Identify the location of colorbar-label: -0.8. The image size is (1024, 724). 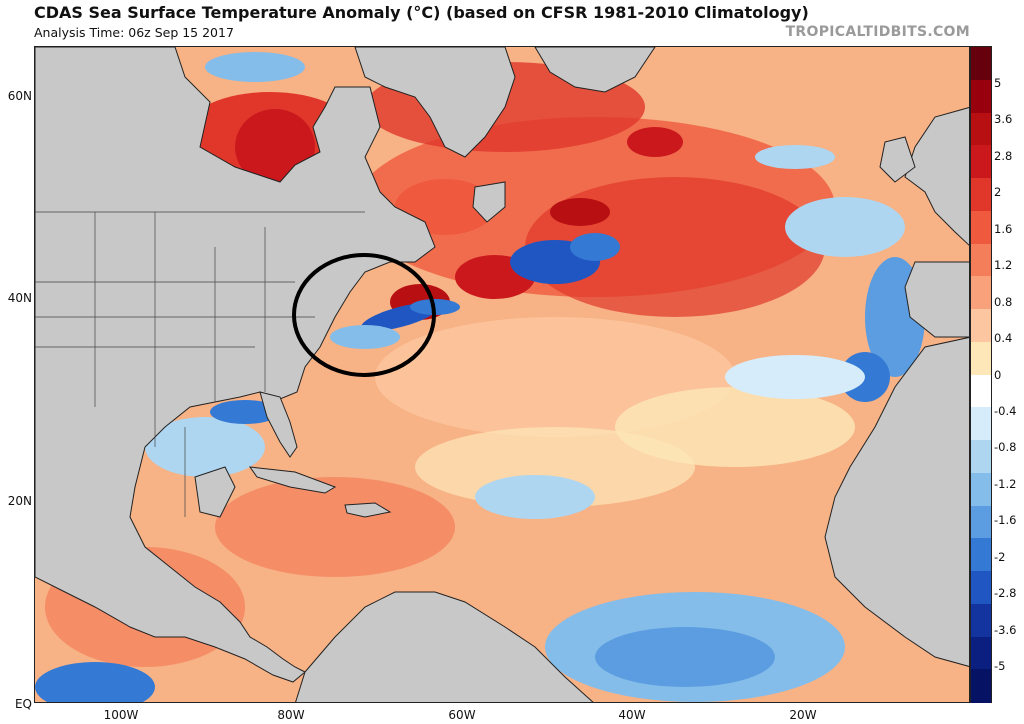
(1005, 447).